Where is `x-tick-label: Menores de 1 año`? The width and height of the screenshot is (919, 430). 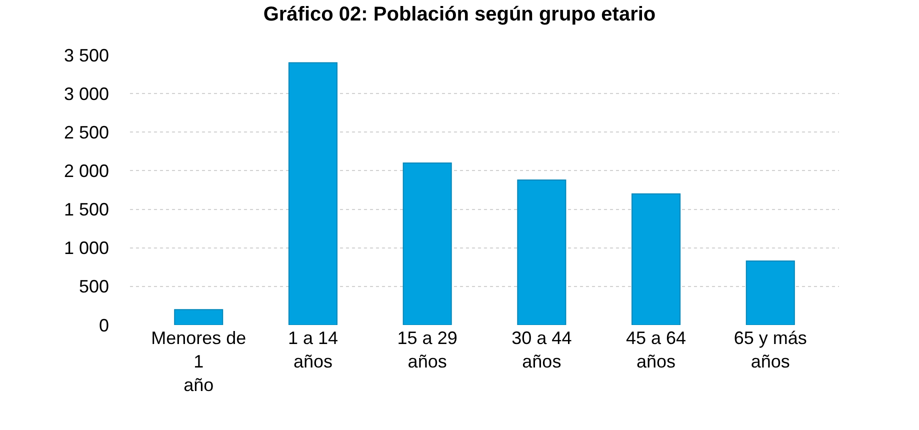
x-tick-label: Menores de 1 año is located at coordinates (198, 361).